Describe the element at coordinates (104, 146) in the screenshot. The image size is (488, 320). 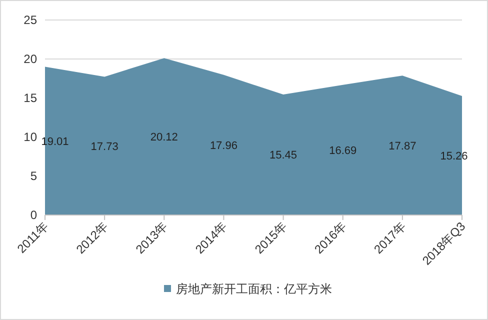
I see `text: 17.73` at that location.